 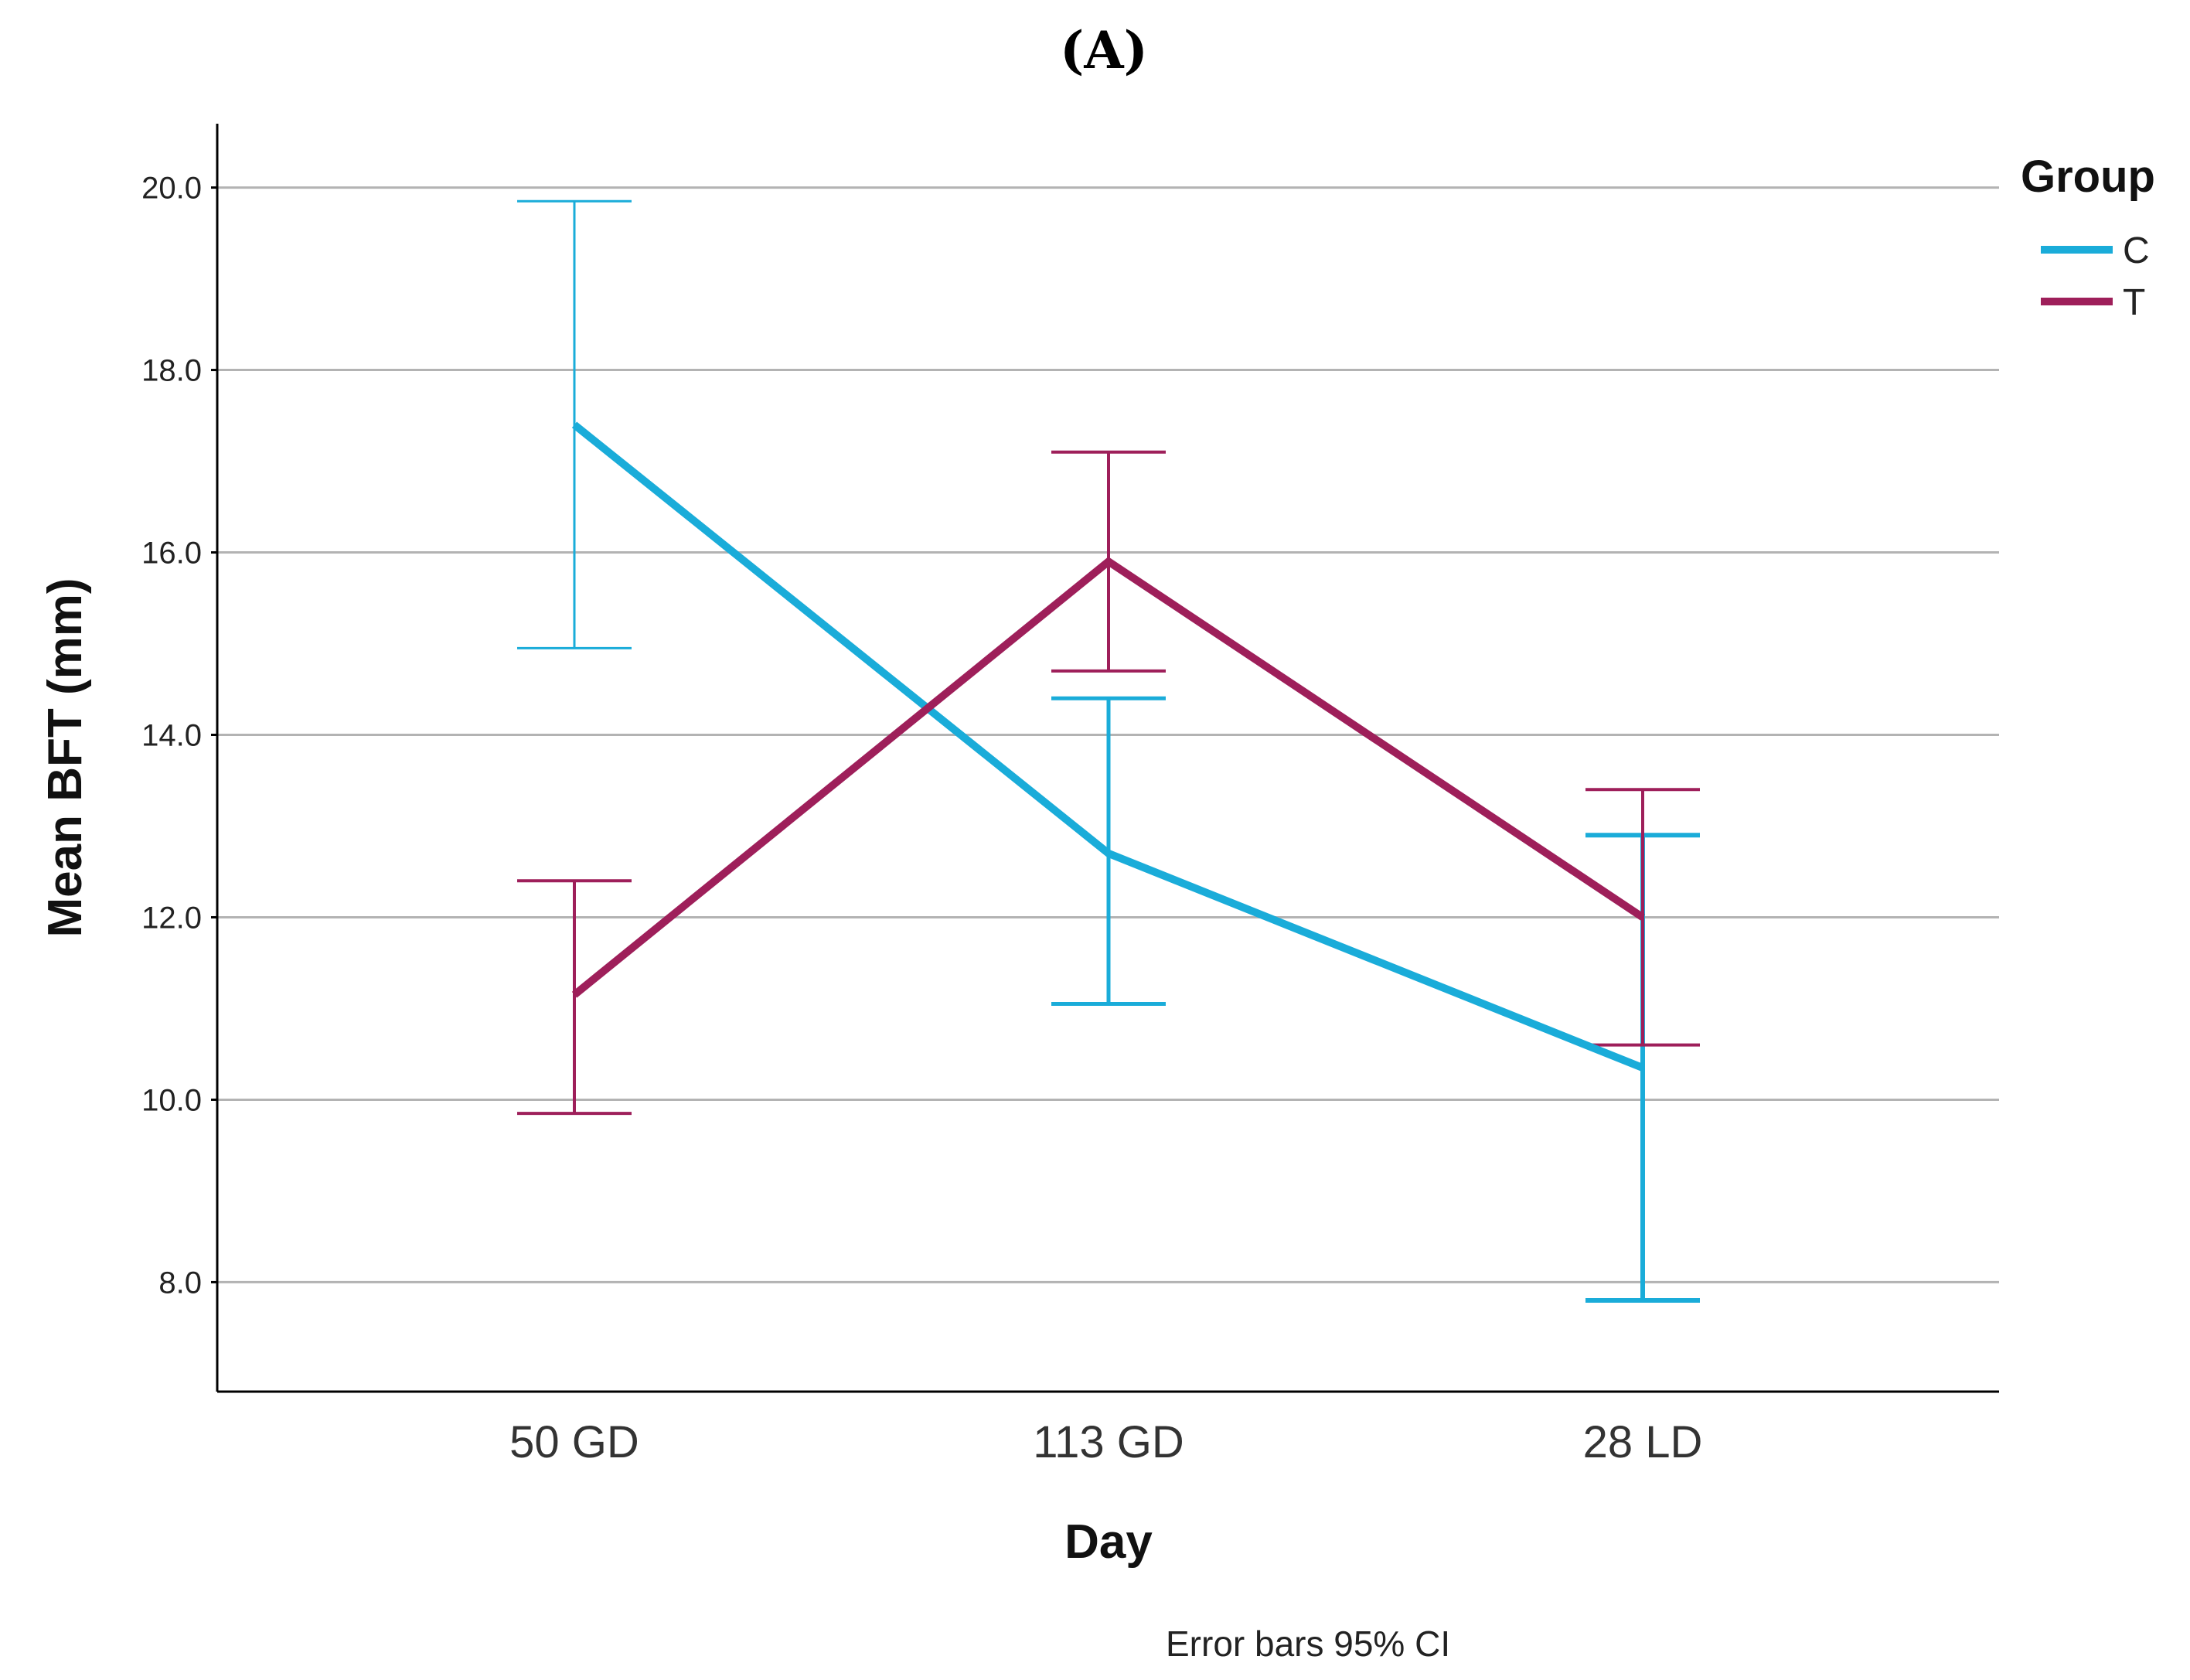 What do you see at coordinates (171, 554) in the screenshot?
I see `y-tick-label: 16.0` at bounding box center [171, 554].